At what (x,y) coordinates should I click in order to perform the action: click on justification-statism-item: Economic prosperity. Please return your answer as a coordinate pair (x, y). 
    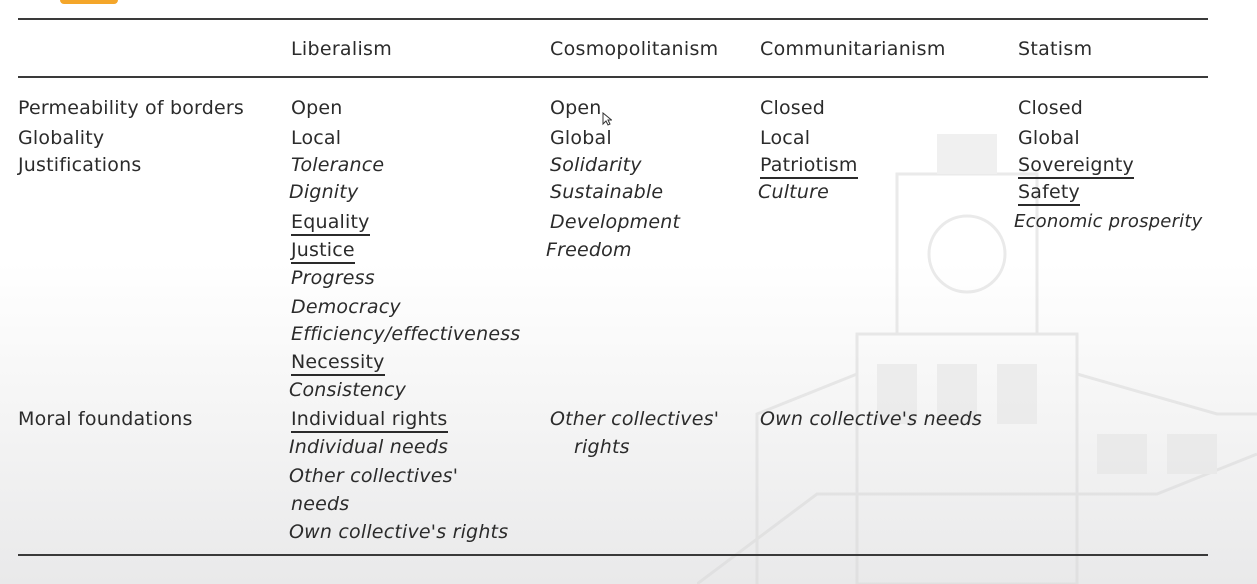
    Looking at the image, I should click on (1108, 221).